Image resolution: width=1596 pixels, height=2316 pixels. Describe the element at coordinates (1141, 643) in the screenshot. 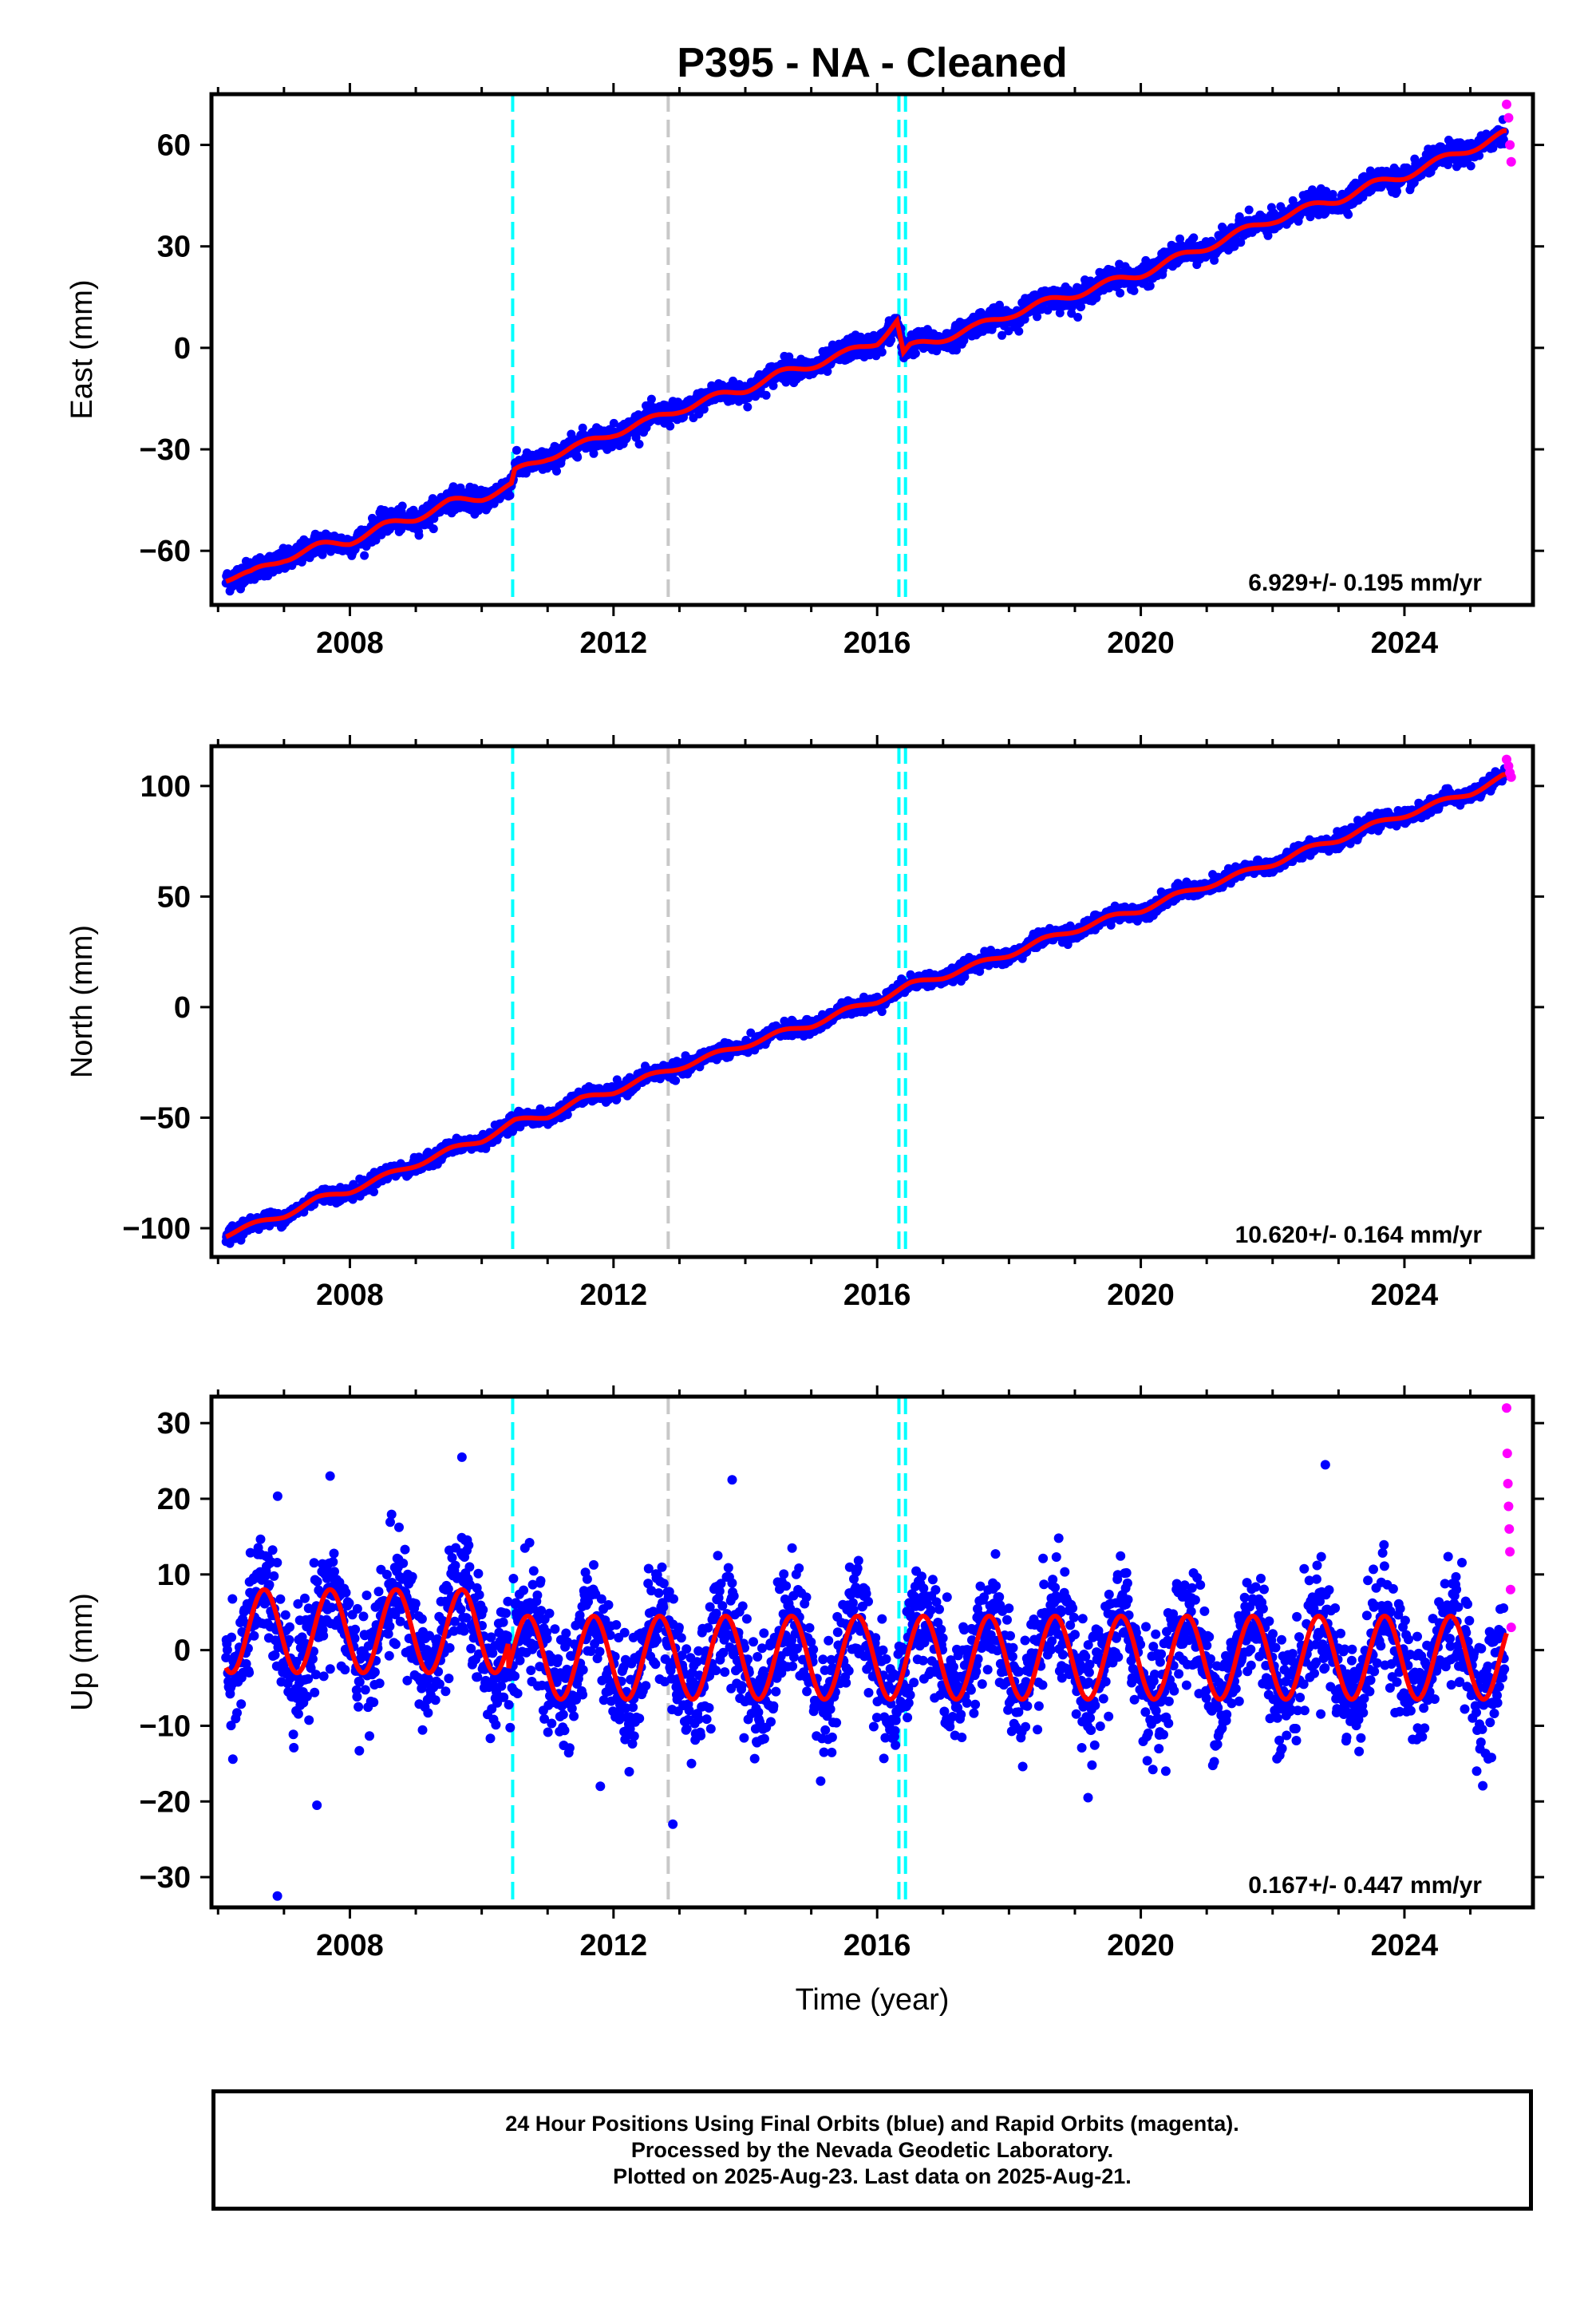

I see `x-tick-label: 2020` at that location.